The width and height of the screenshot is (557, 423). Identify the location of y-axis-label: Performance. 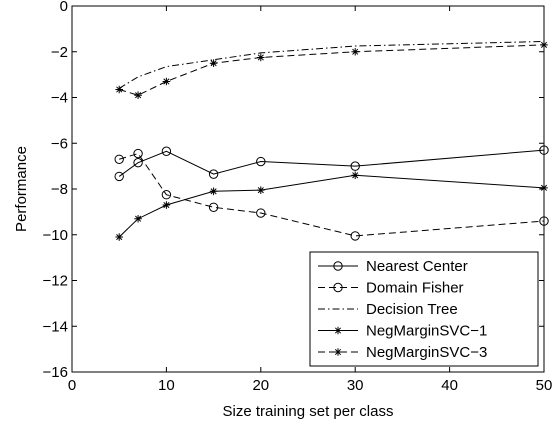
(21, 189).